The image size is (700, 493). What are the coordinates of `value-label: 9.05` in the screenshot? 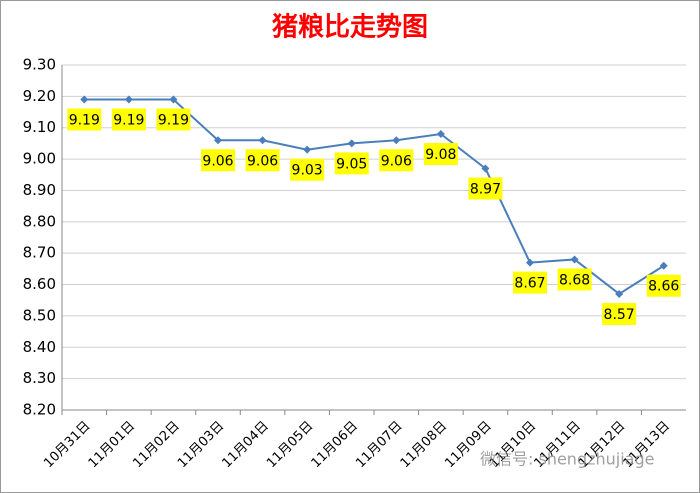 It's located at (351, 164).